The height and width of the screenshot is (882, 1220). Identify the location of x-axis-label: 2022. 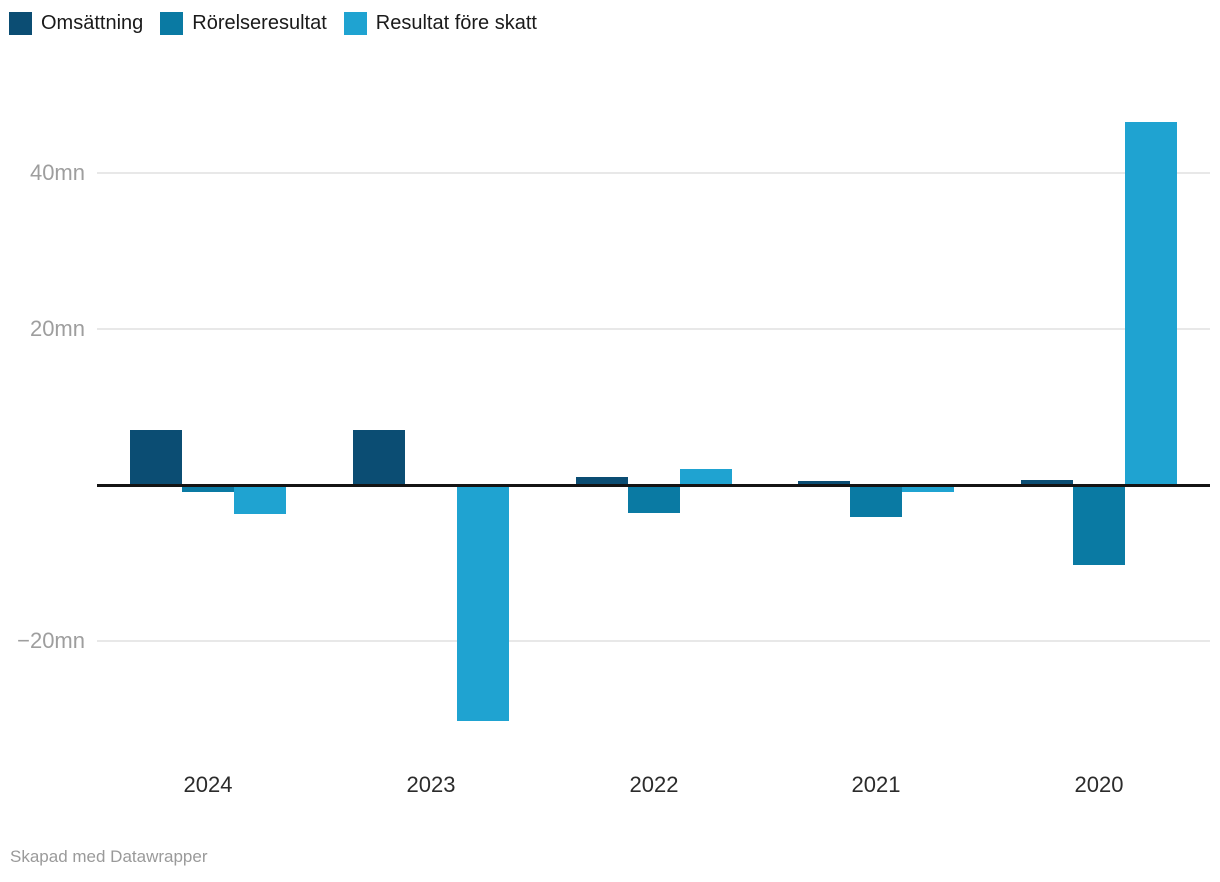
(654, 784).